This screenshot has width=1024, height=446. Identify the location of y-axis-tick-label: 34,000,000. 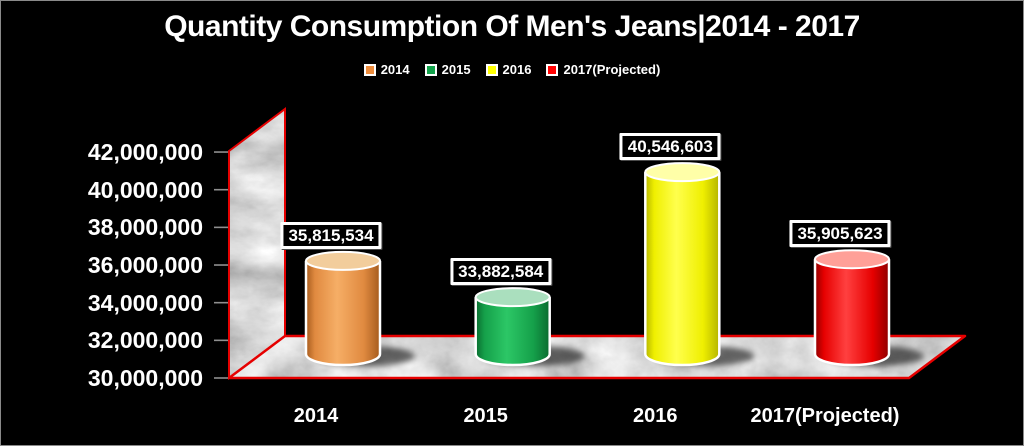
(145, 302).